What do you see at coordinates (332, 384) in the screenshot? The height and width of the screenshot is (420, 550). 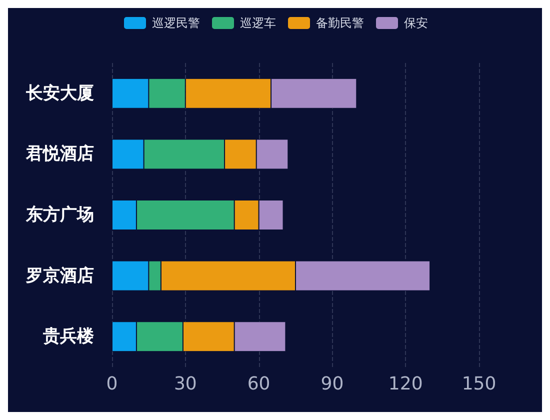 I see `x-tick-label: 90` at bounding box center [332, 384].